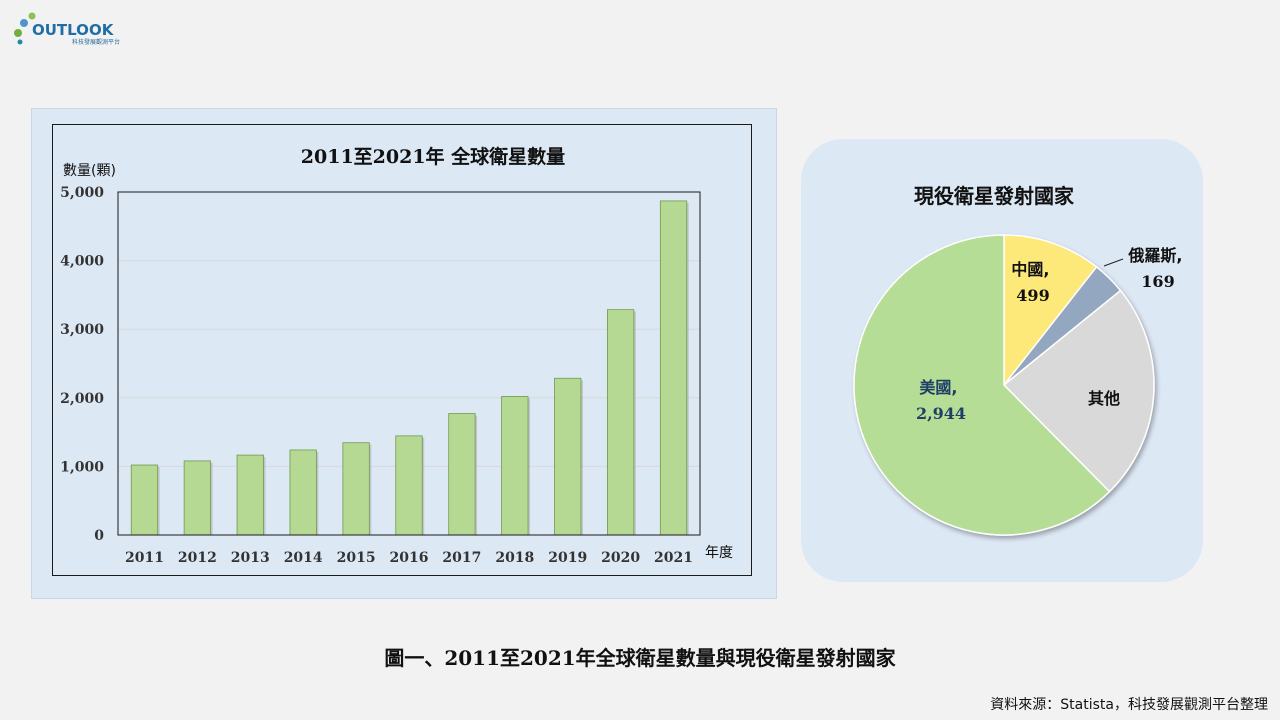 This screenshot has height=720, width=1280. What do you see at coordinates (935, 387) in the screenshot?
I see `pie-label-usa-name: 美國` at bounding box center [935, 387].